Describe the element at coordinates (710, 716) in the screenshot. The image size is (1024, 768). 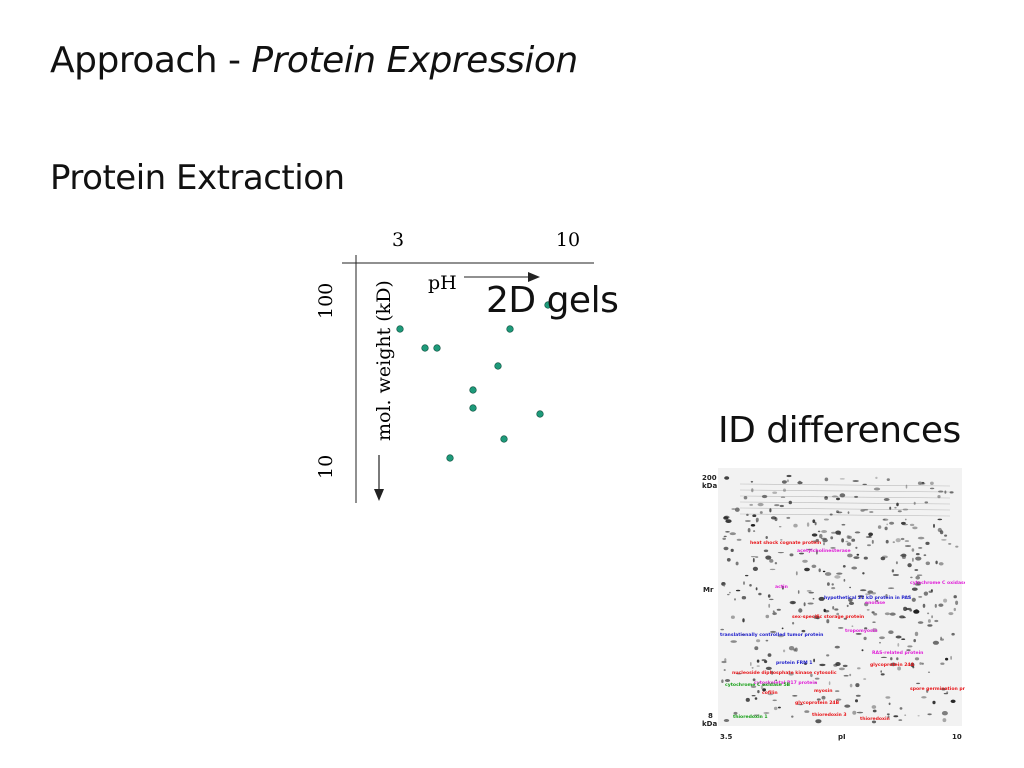
I see `gel-mr-bottom-value: 8` at that location.